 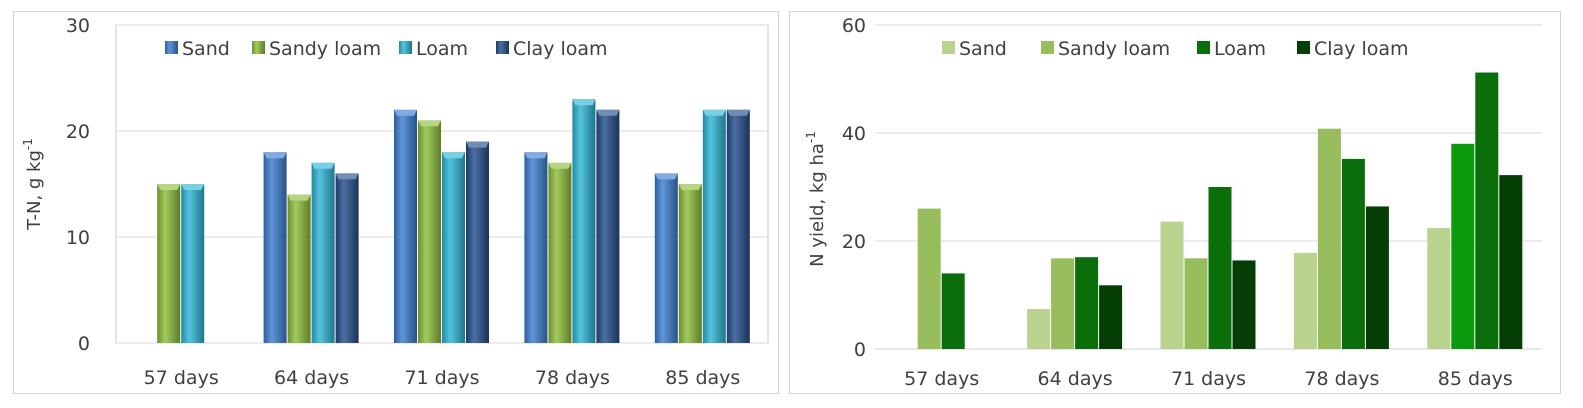 I want to click on nyield-y-axis-title-sup: -1, so click(x=811, y=137).